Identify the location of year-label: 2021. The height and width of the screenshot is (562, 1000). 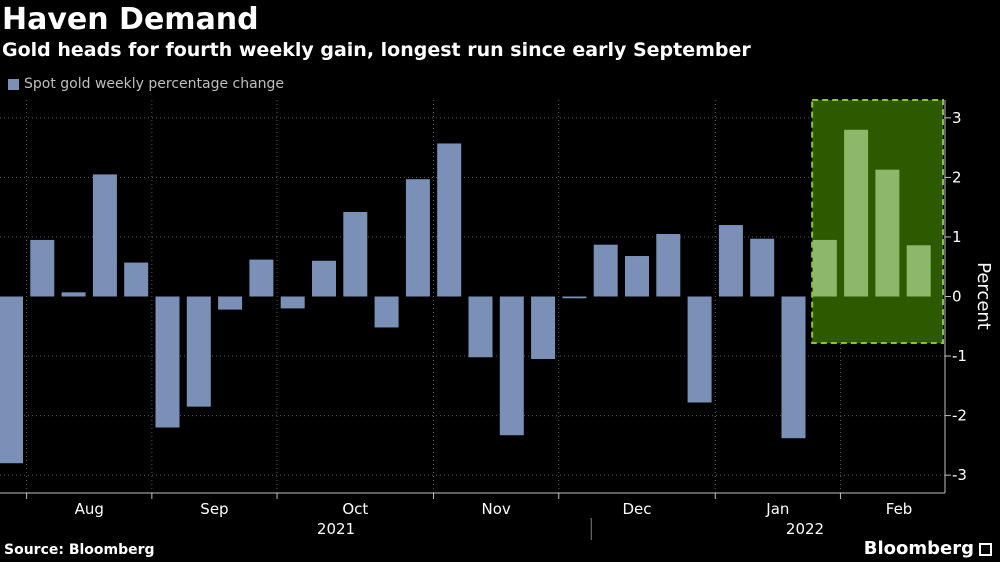
(336, 529).